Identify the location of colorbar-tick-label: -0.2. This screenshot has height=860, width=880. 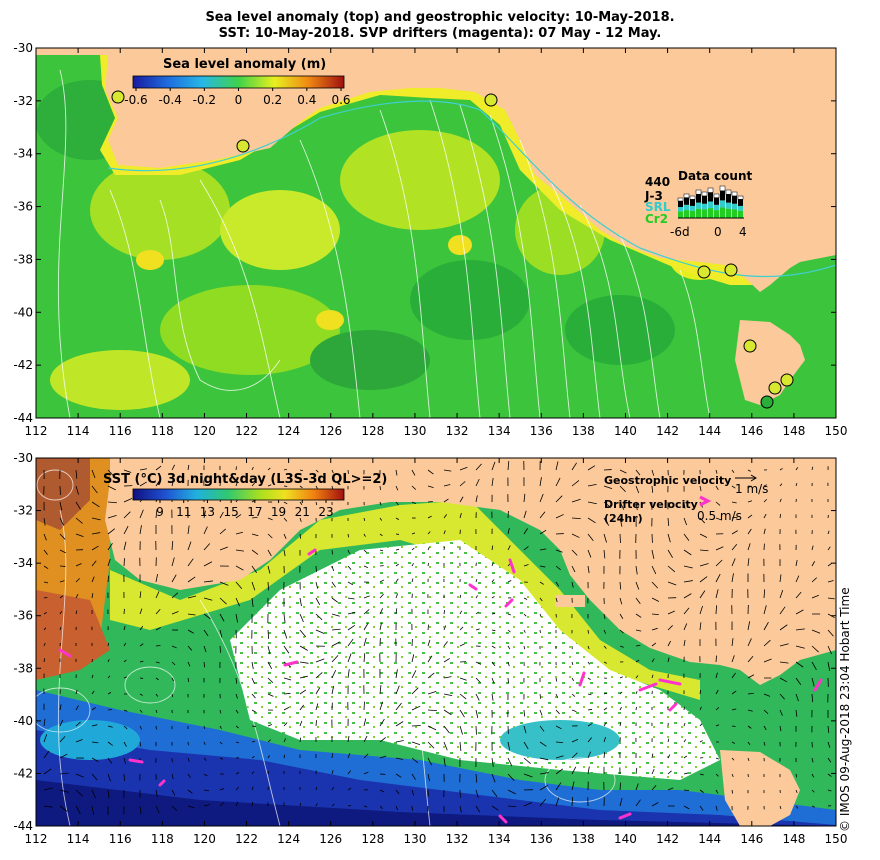
(204, 100).